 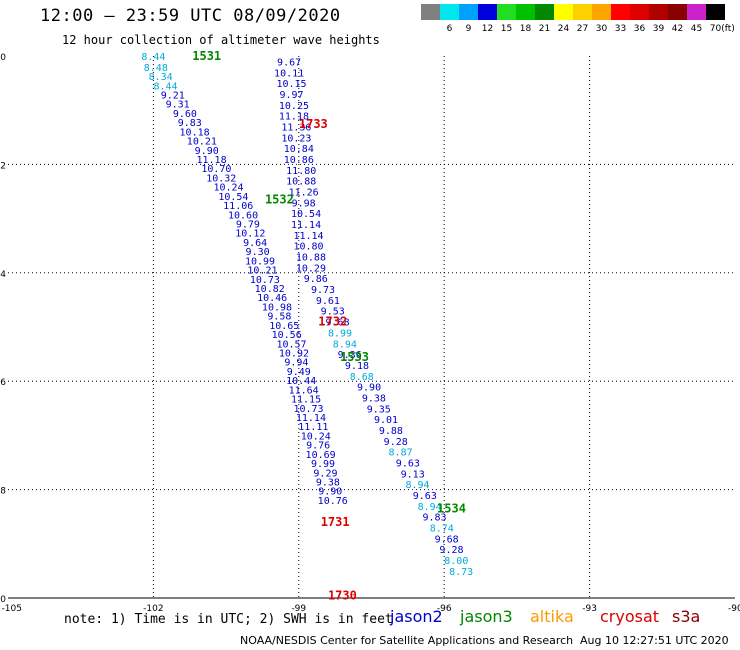 I want to click on pass-time-label: 1733, so click(x=313, y=124).